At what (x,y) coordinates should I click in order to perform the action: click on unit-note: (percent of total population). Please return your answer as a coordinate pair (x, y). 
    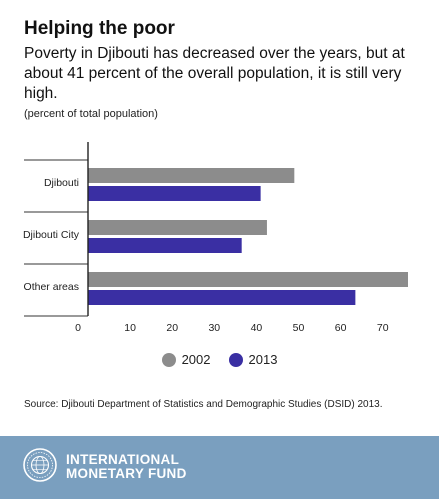
    Looking at the image, I should click on (91, 114).